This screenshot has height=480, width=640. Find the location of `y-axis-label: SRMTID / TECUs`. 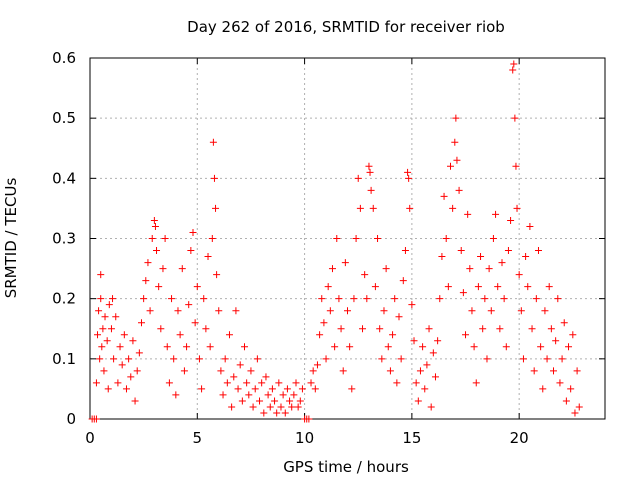

y-axis-label: SRMTID / TECUs is located at coordinates (11, 238).